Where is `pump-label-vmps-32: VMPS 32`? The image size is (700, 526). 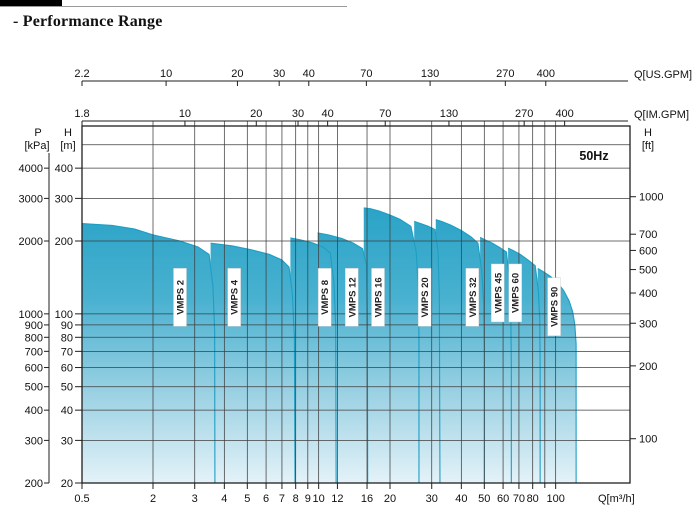 pump-label-vmps-32: VMPS 32 is located at coordinates (472, 297).